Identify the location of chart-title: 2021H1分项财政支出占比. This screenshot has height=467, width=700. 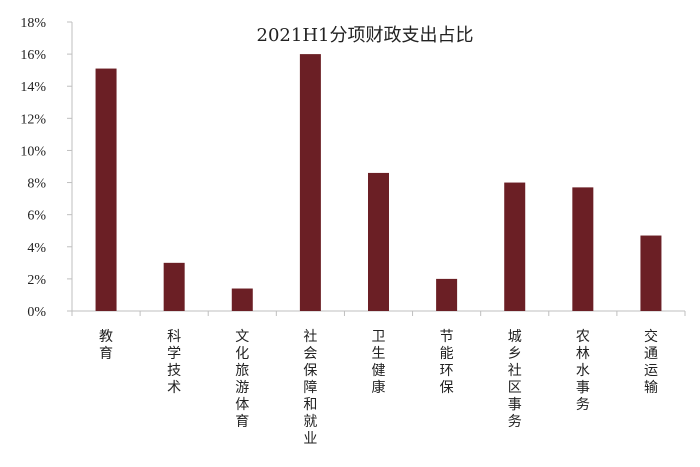
(365, 35).